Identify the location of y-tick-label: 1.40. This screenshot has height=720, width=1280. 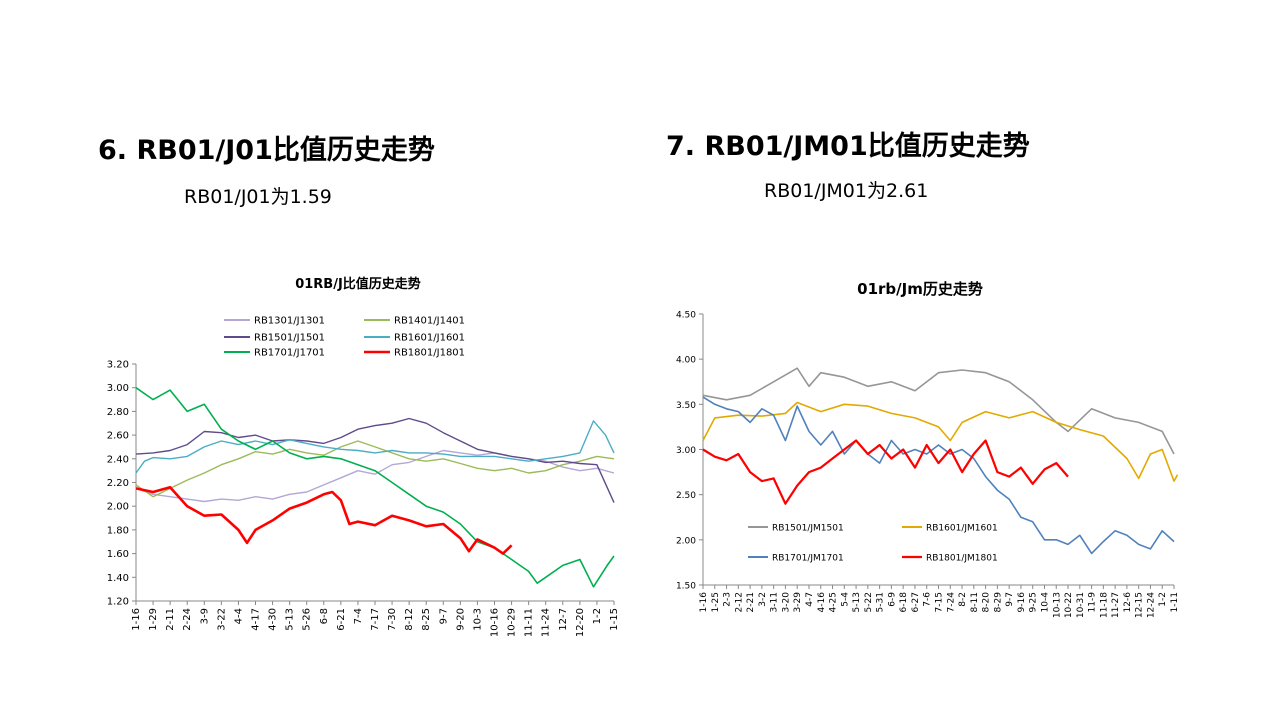
(118, 578).